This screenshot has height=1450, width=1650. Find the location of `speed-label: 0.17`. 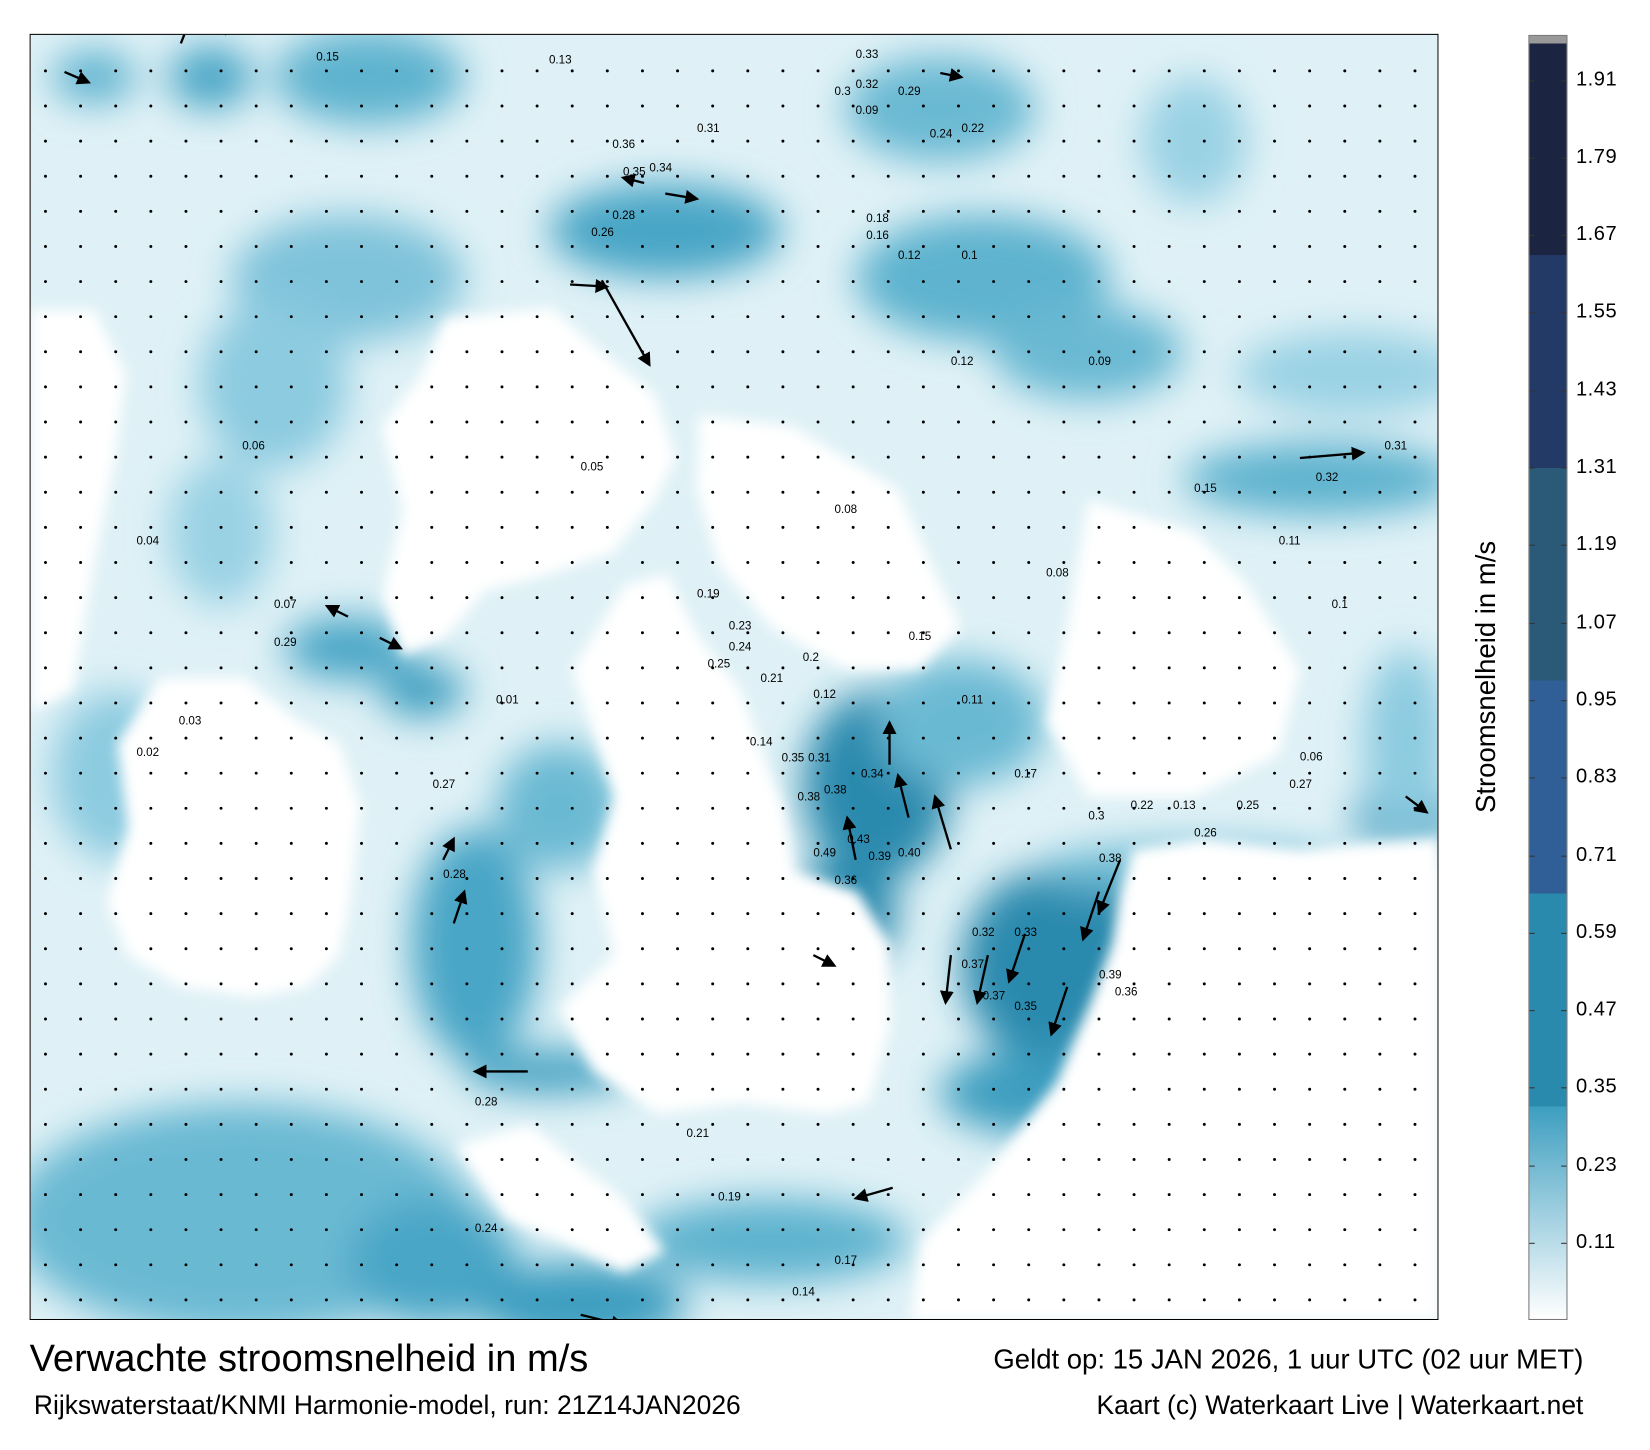

speed-label: 0.17 is located at coordinates (1025, 773).